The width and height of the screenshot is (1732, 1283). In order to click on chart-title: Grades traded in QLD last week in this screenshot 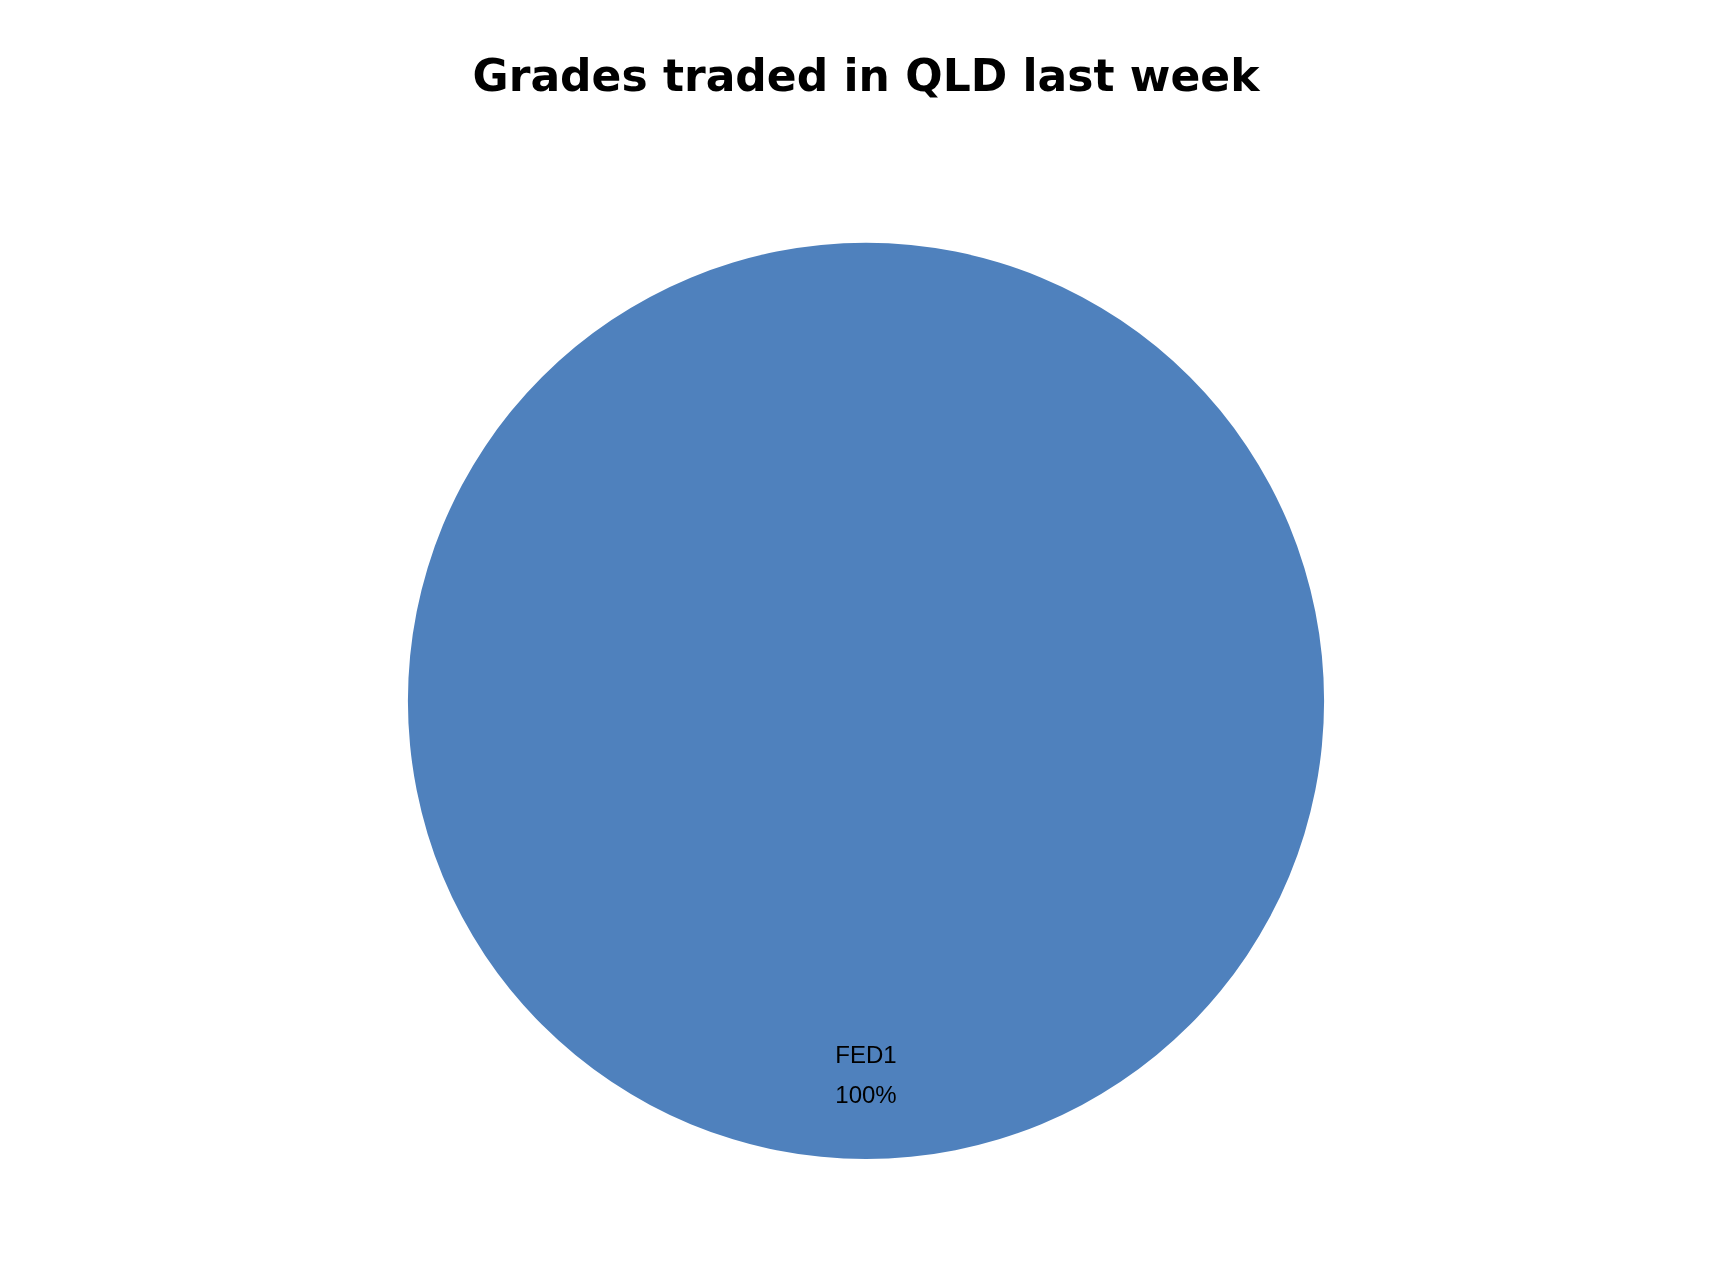, I will do `click(867, 75)`.